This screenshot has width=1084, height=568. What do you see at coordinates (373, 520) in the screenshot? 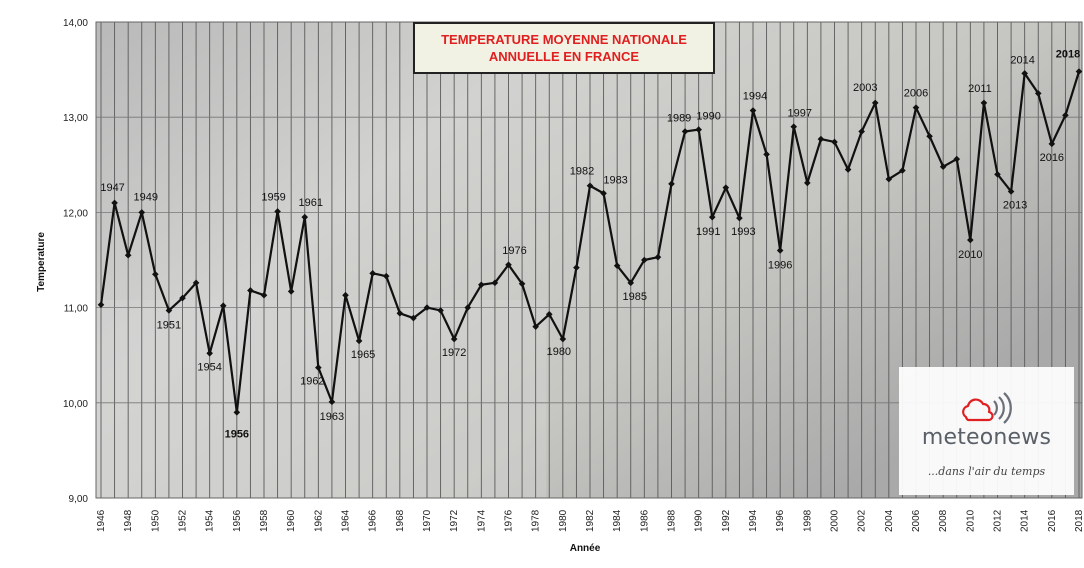
I see `x-tick-label: 1966` at bounding box center [373, 520].